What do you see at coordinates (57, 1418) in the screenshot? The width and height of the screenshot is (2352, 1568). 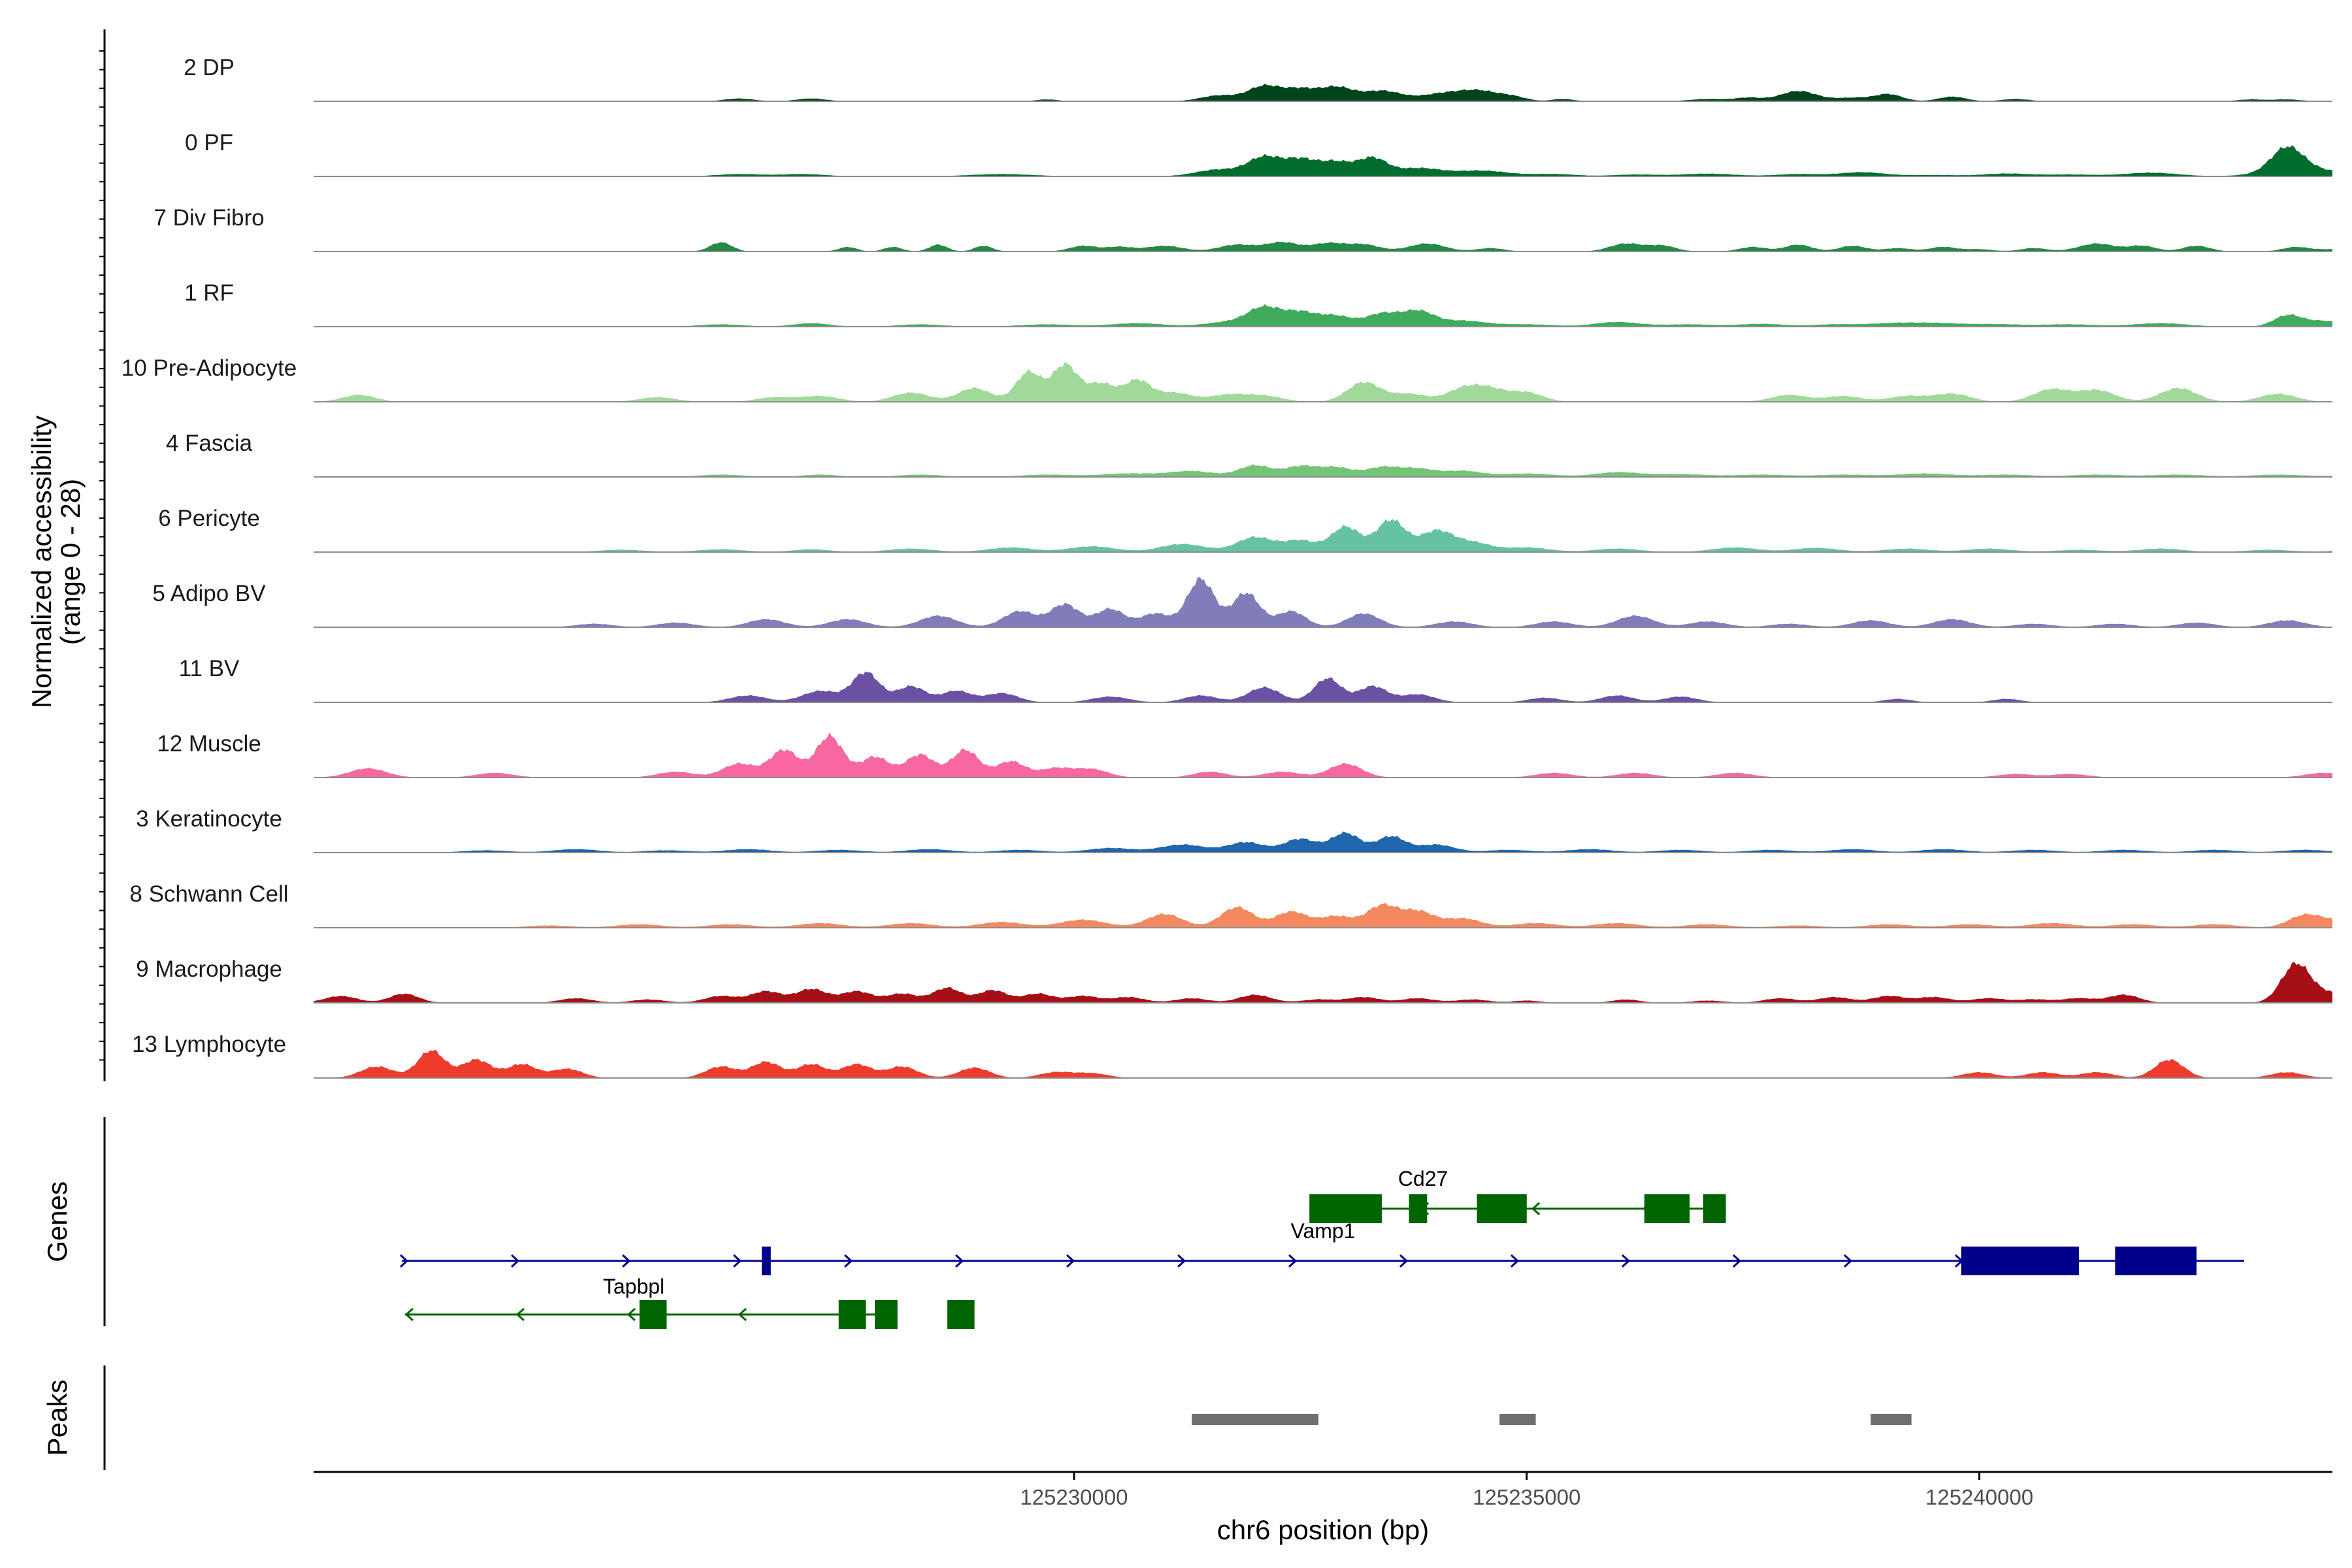 I see `peaks-panel-label: Peaks` at bounding box center [57, 1418].